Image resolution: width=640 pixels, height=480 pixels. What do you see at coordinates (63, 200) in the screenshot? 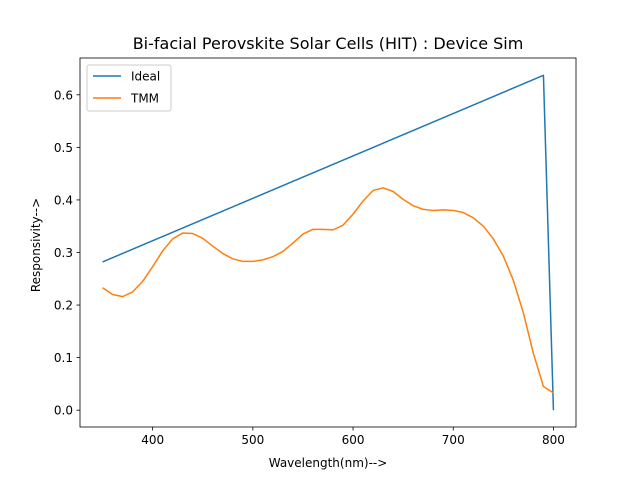
I see `y-tick-label: 0.4` at bounding box center [63, 200].